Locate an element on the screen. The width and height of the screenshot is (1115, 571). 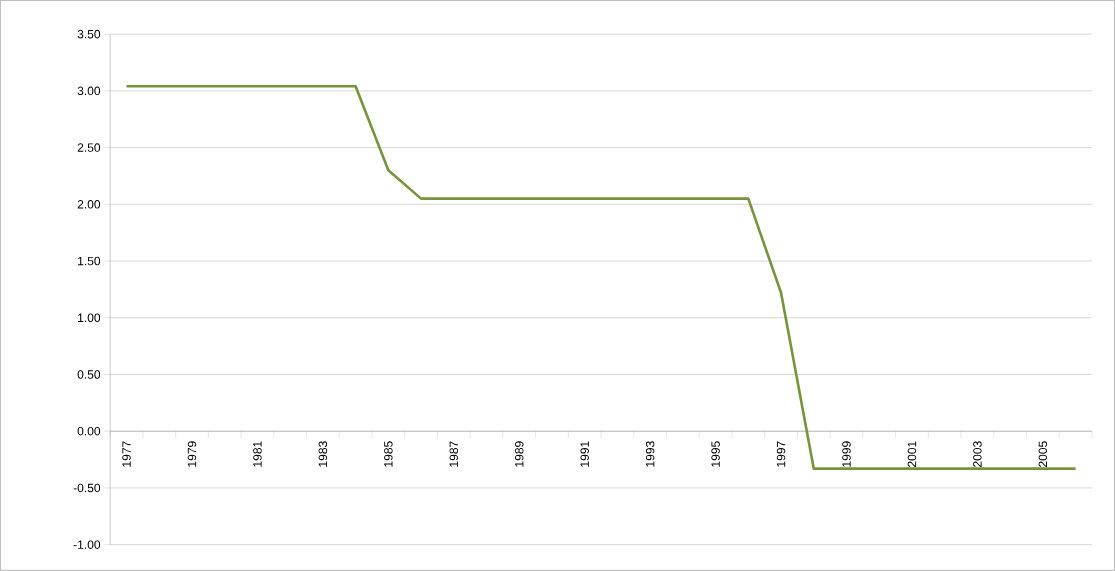
x-tick-label: 1983 is located at coordinates (323, 454).